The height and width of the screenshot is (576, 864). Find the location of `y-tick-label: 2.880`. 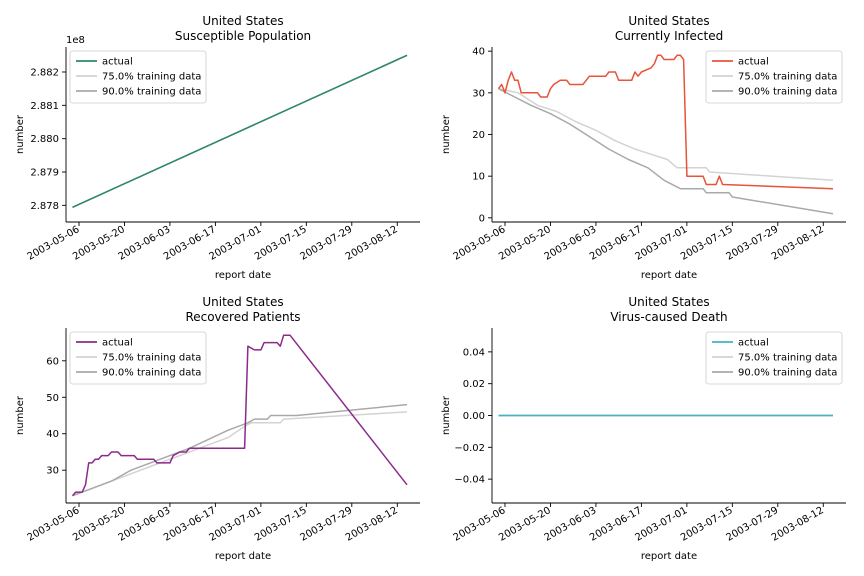

y-tick-label: 2.880 is located at coordinates (44, 139).